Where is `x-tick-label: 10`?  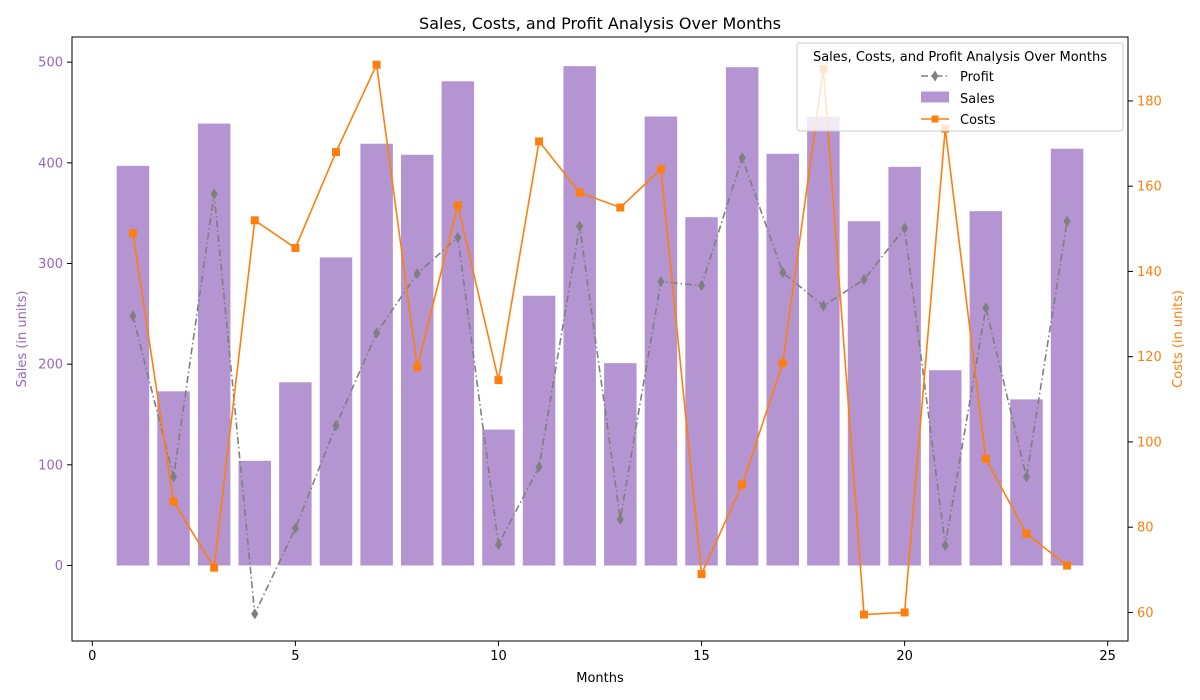
x-tick-label: 10 is located at coordinates (498, 656).